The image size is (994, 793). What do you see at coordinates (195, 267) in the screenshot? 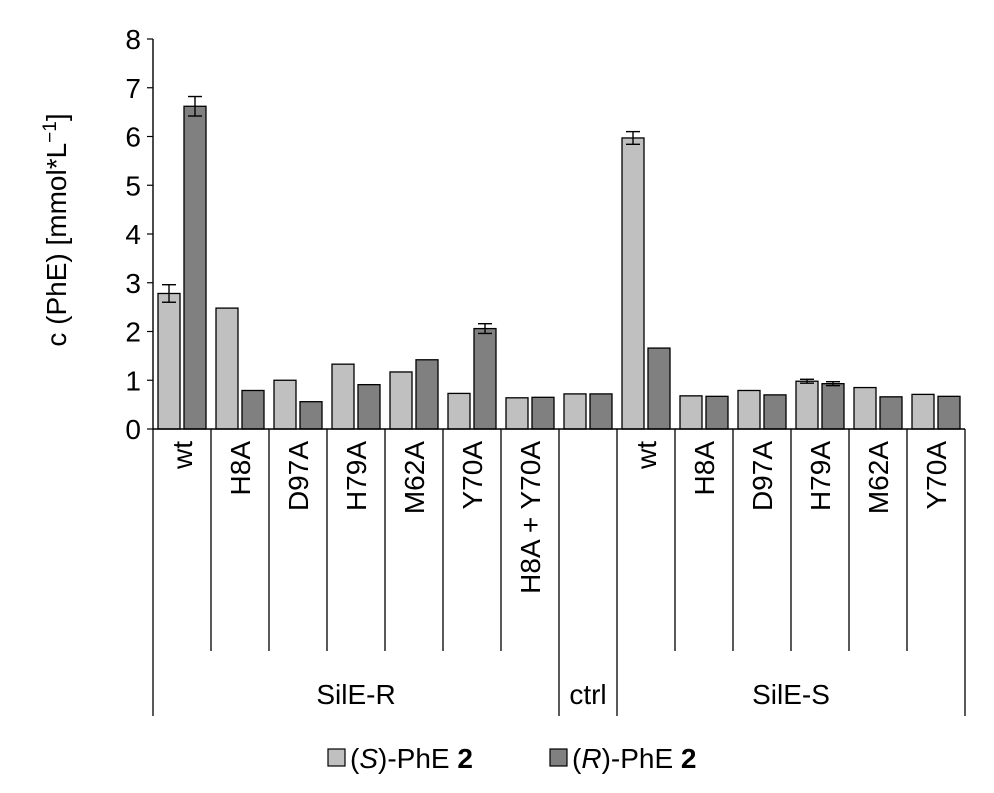
I see `bar-series2-cat1` at bounding box center [195, 267].